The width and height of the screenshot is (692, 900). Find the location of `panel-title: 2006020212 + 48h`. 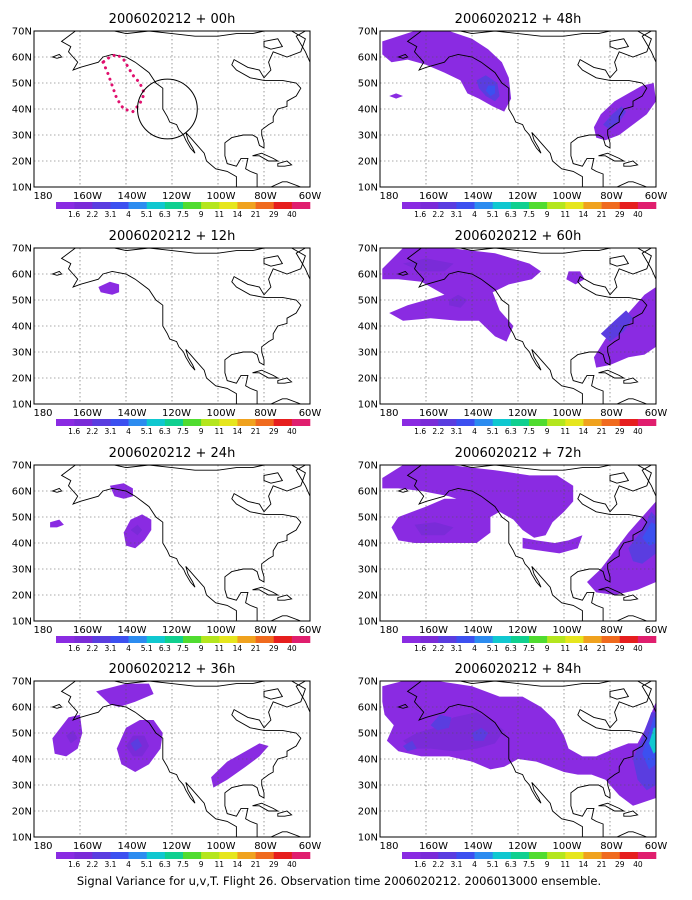

panel-title: 2006020212 + 48h is located at coordinates (518, 19).